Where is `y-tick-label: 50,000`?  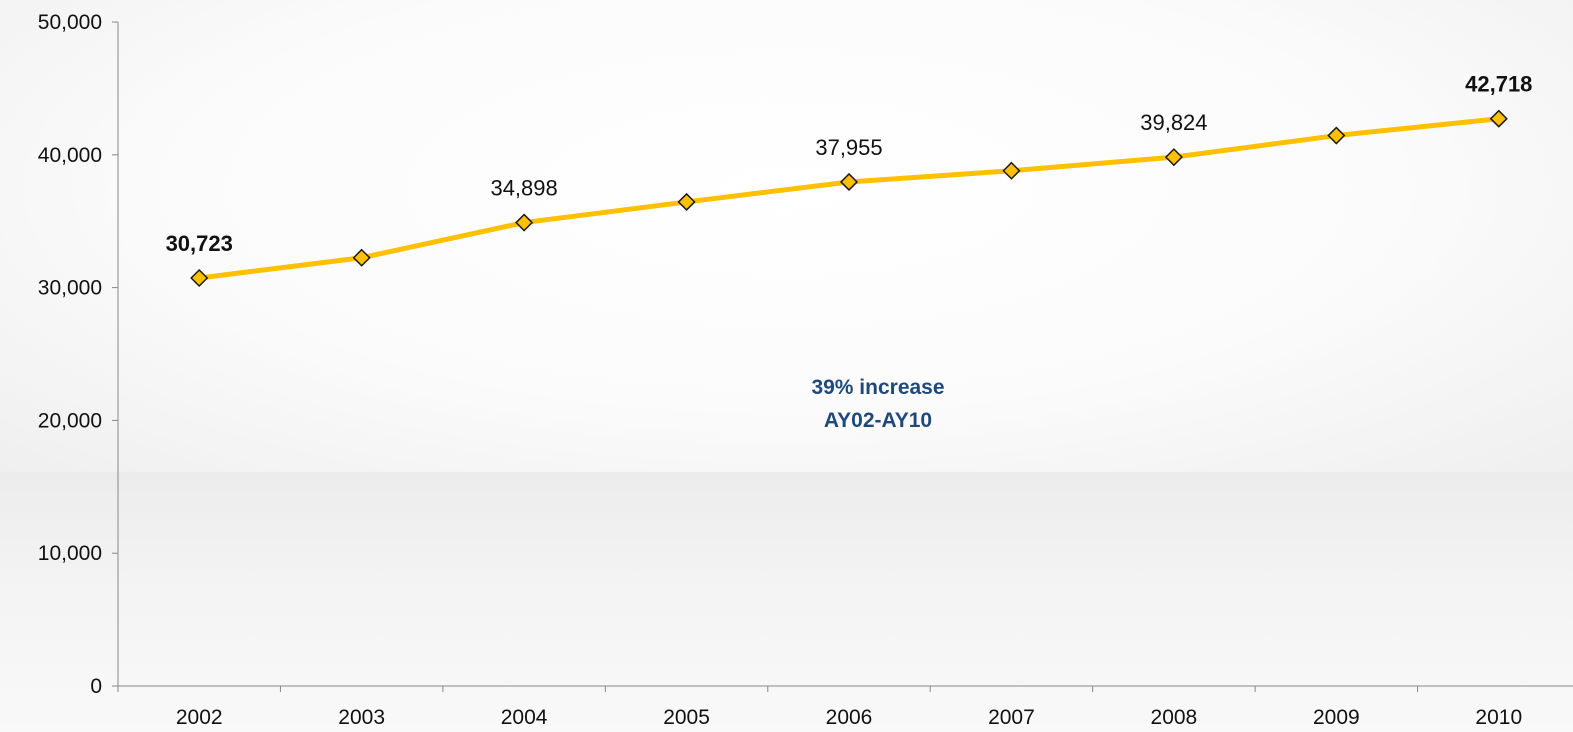
y-tick-label: 50,000 is located at coordinates (70, 22).